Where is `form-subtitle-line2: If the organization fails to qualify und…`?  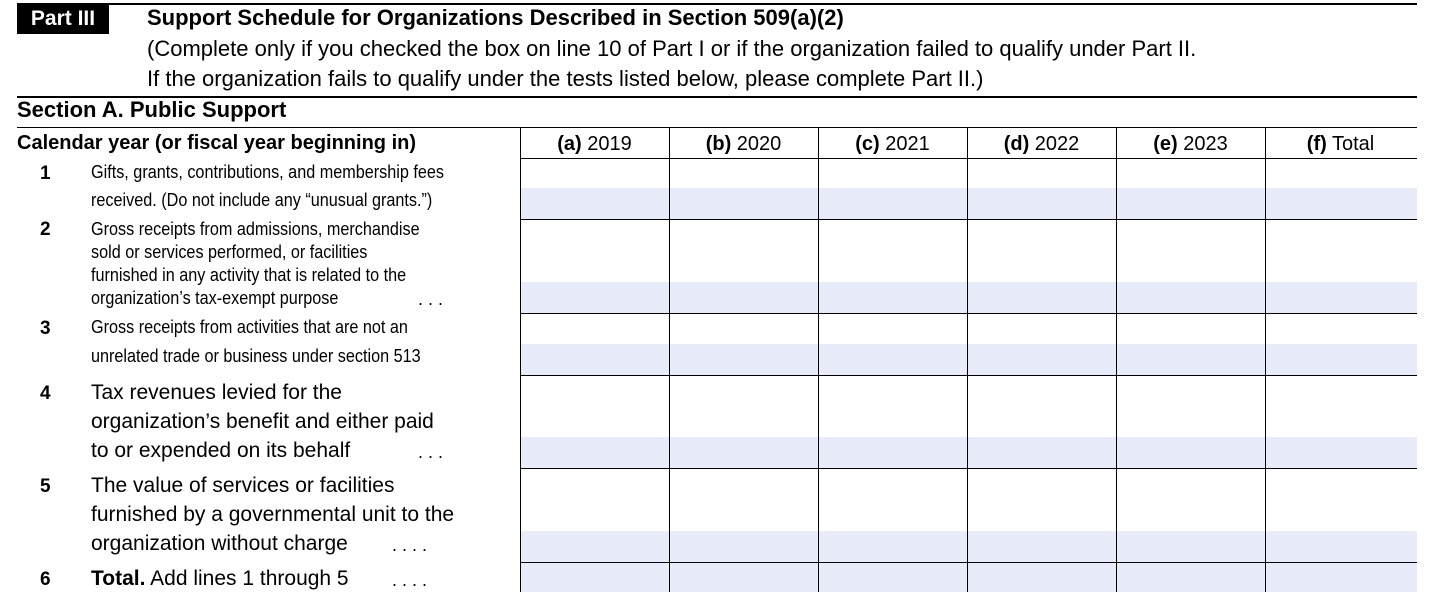 form-subtitle-line2: If the organization fails to qualify und… is located at coordinates (565, 78).